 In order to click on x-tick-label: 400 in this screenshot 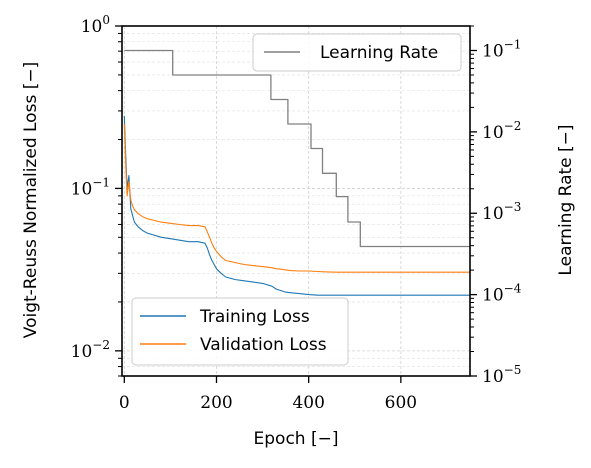, I will do `click(308, 403)`.